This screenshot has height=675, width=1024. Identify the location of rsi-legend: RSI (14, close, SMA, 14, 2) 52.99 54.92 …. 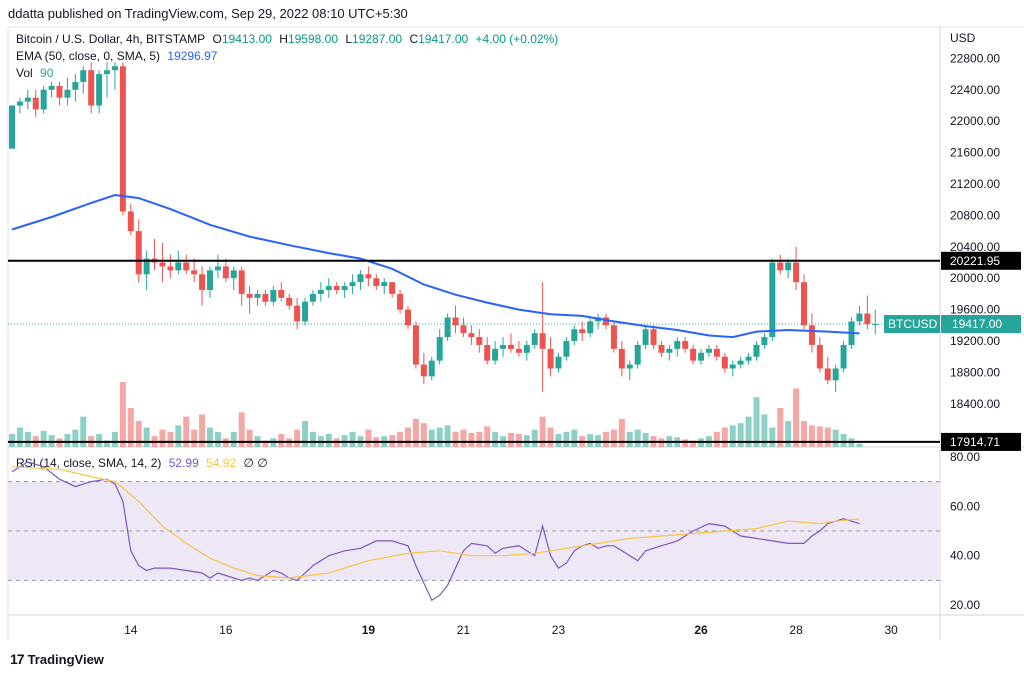
(144, 463).